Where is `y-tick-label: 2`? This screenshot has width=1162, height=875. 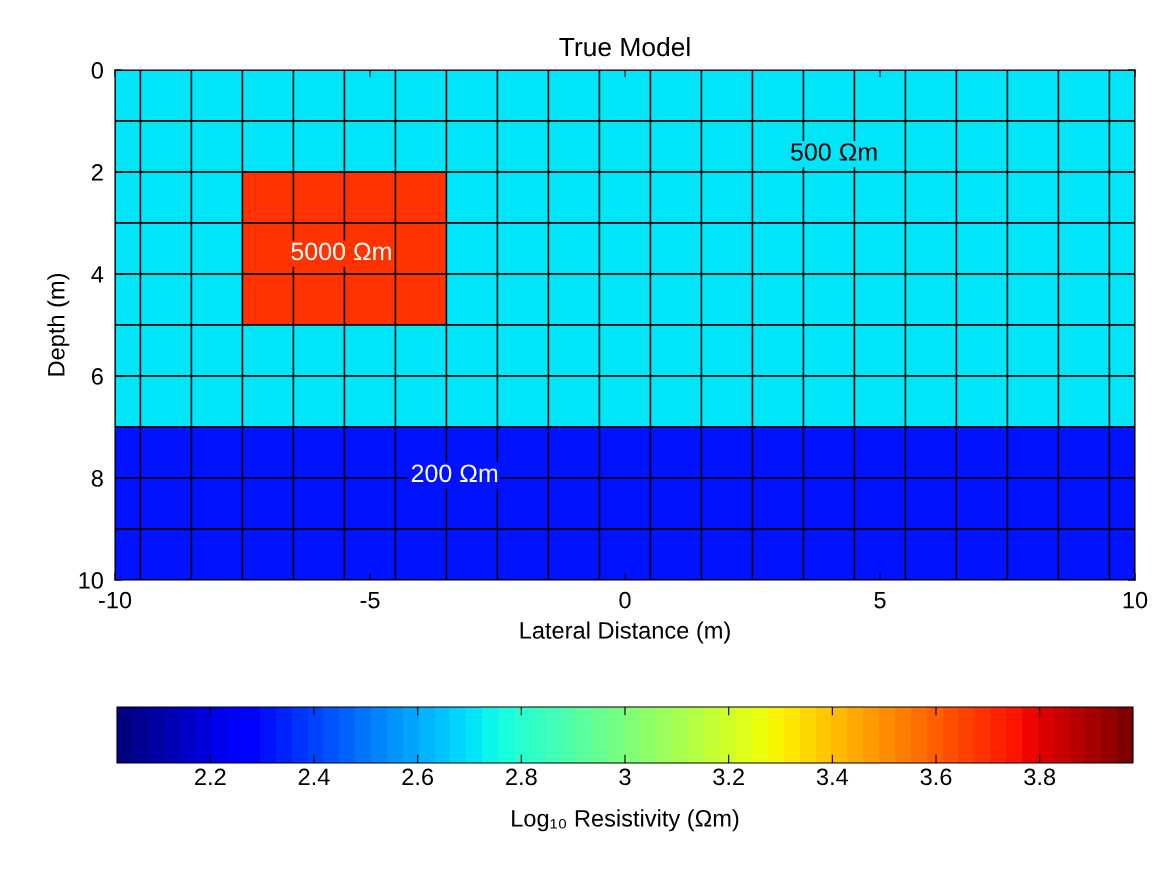 y-tick-label: 2 is located at coordinates (97, 172).